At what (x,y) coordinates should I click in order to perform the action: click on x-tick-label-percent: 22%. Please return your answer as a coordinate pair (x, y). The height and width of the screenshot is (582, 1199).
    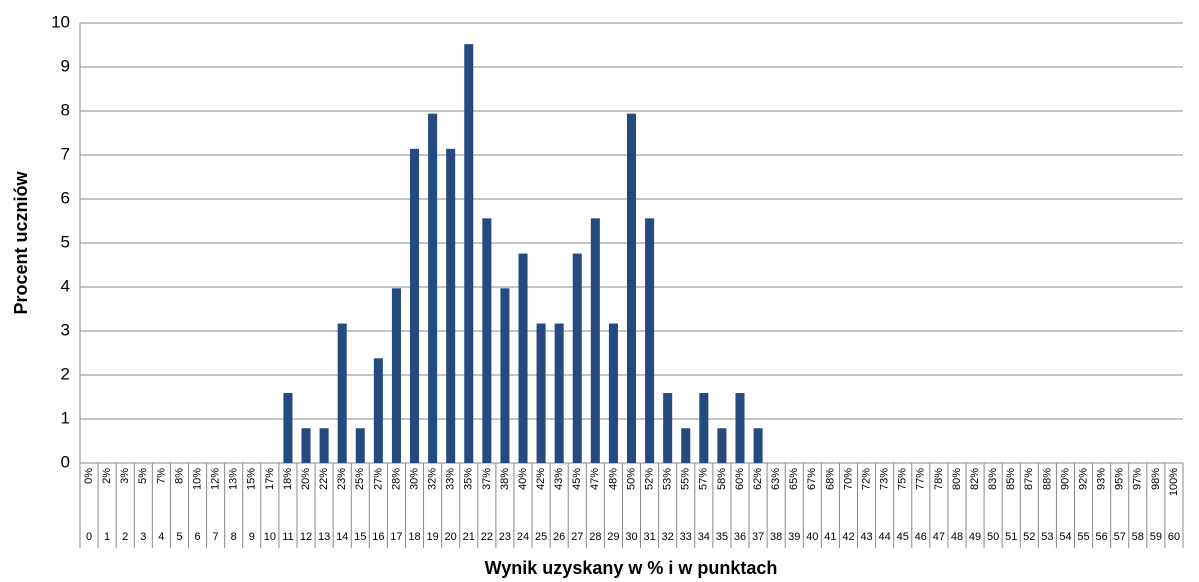
    Looking at the image, I should click on (324, 479).